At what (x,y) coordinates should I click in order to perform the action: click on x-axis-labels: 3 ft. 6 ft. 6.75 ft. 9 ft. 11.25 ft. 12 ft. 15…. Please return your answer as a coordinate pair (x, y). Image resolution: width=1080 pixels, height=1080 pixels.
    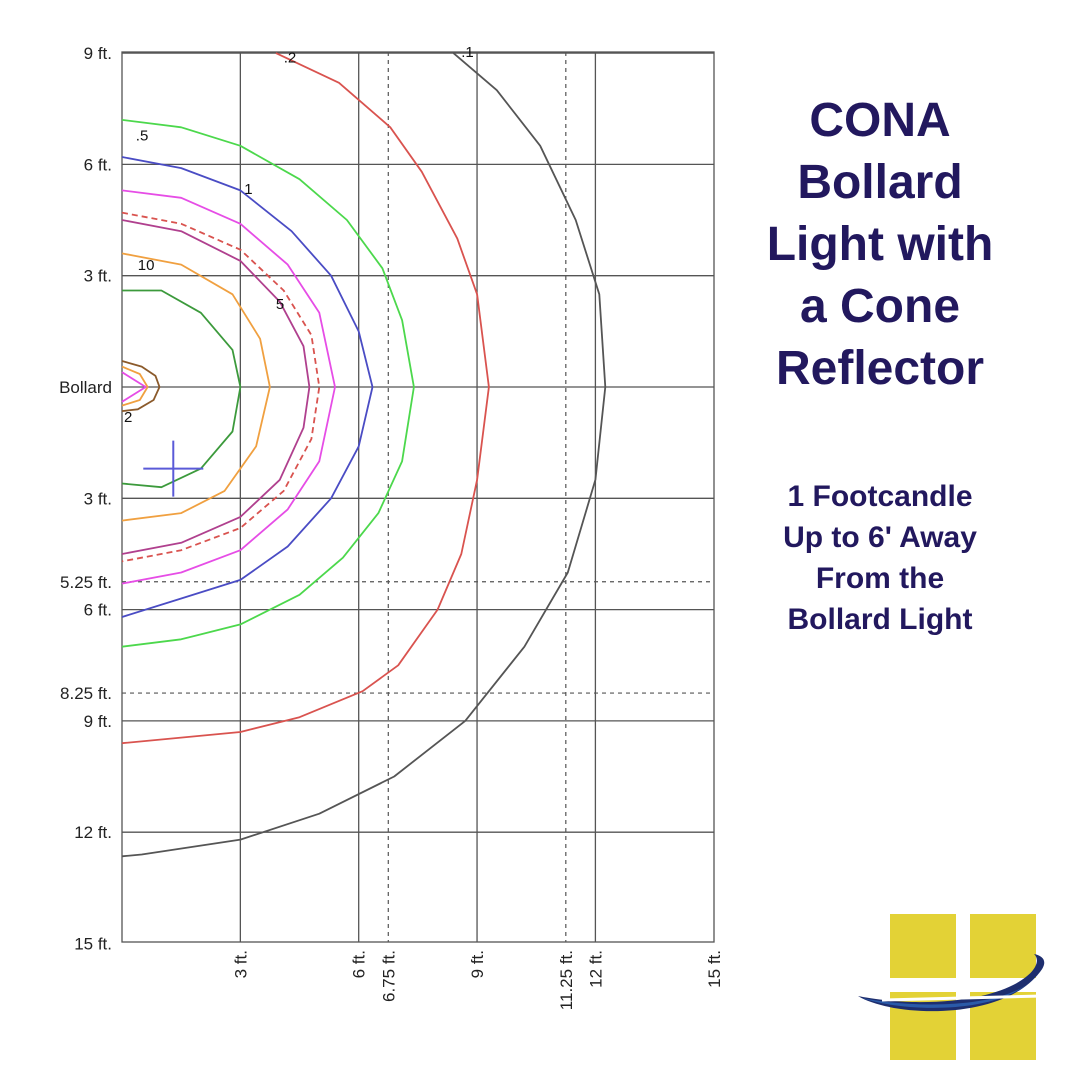
    Looking at the image, I should click on (477, 980).